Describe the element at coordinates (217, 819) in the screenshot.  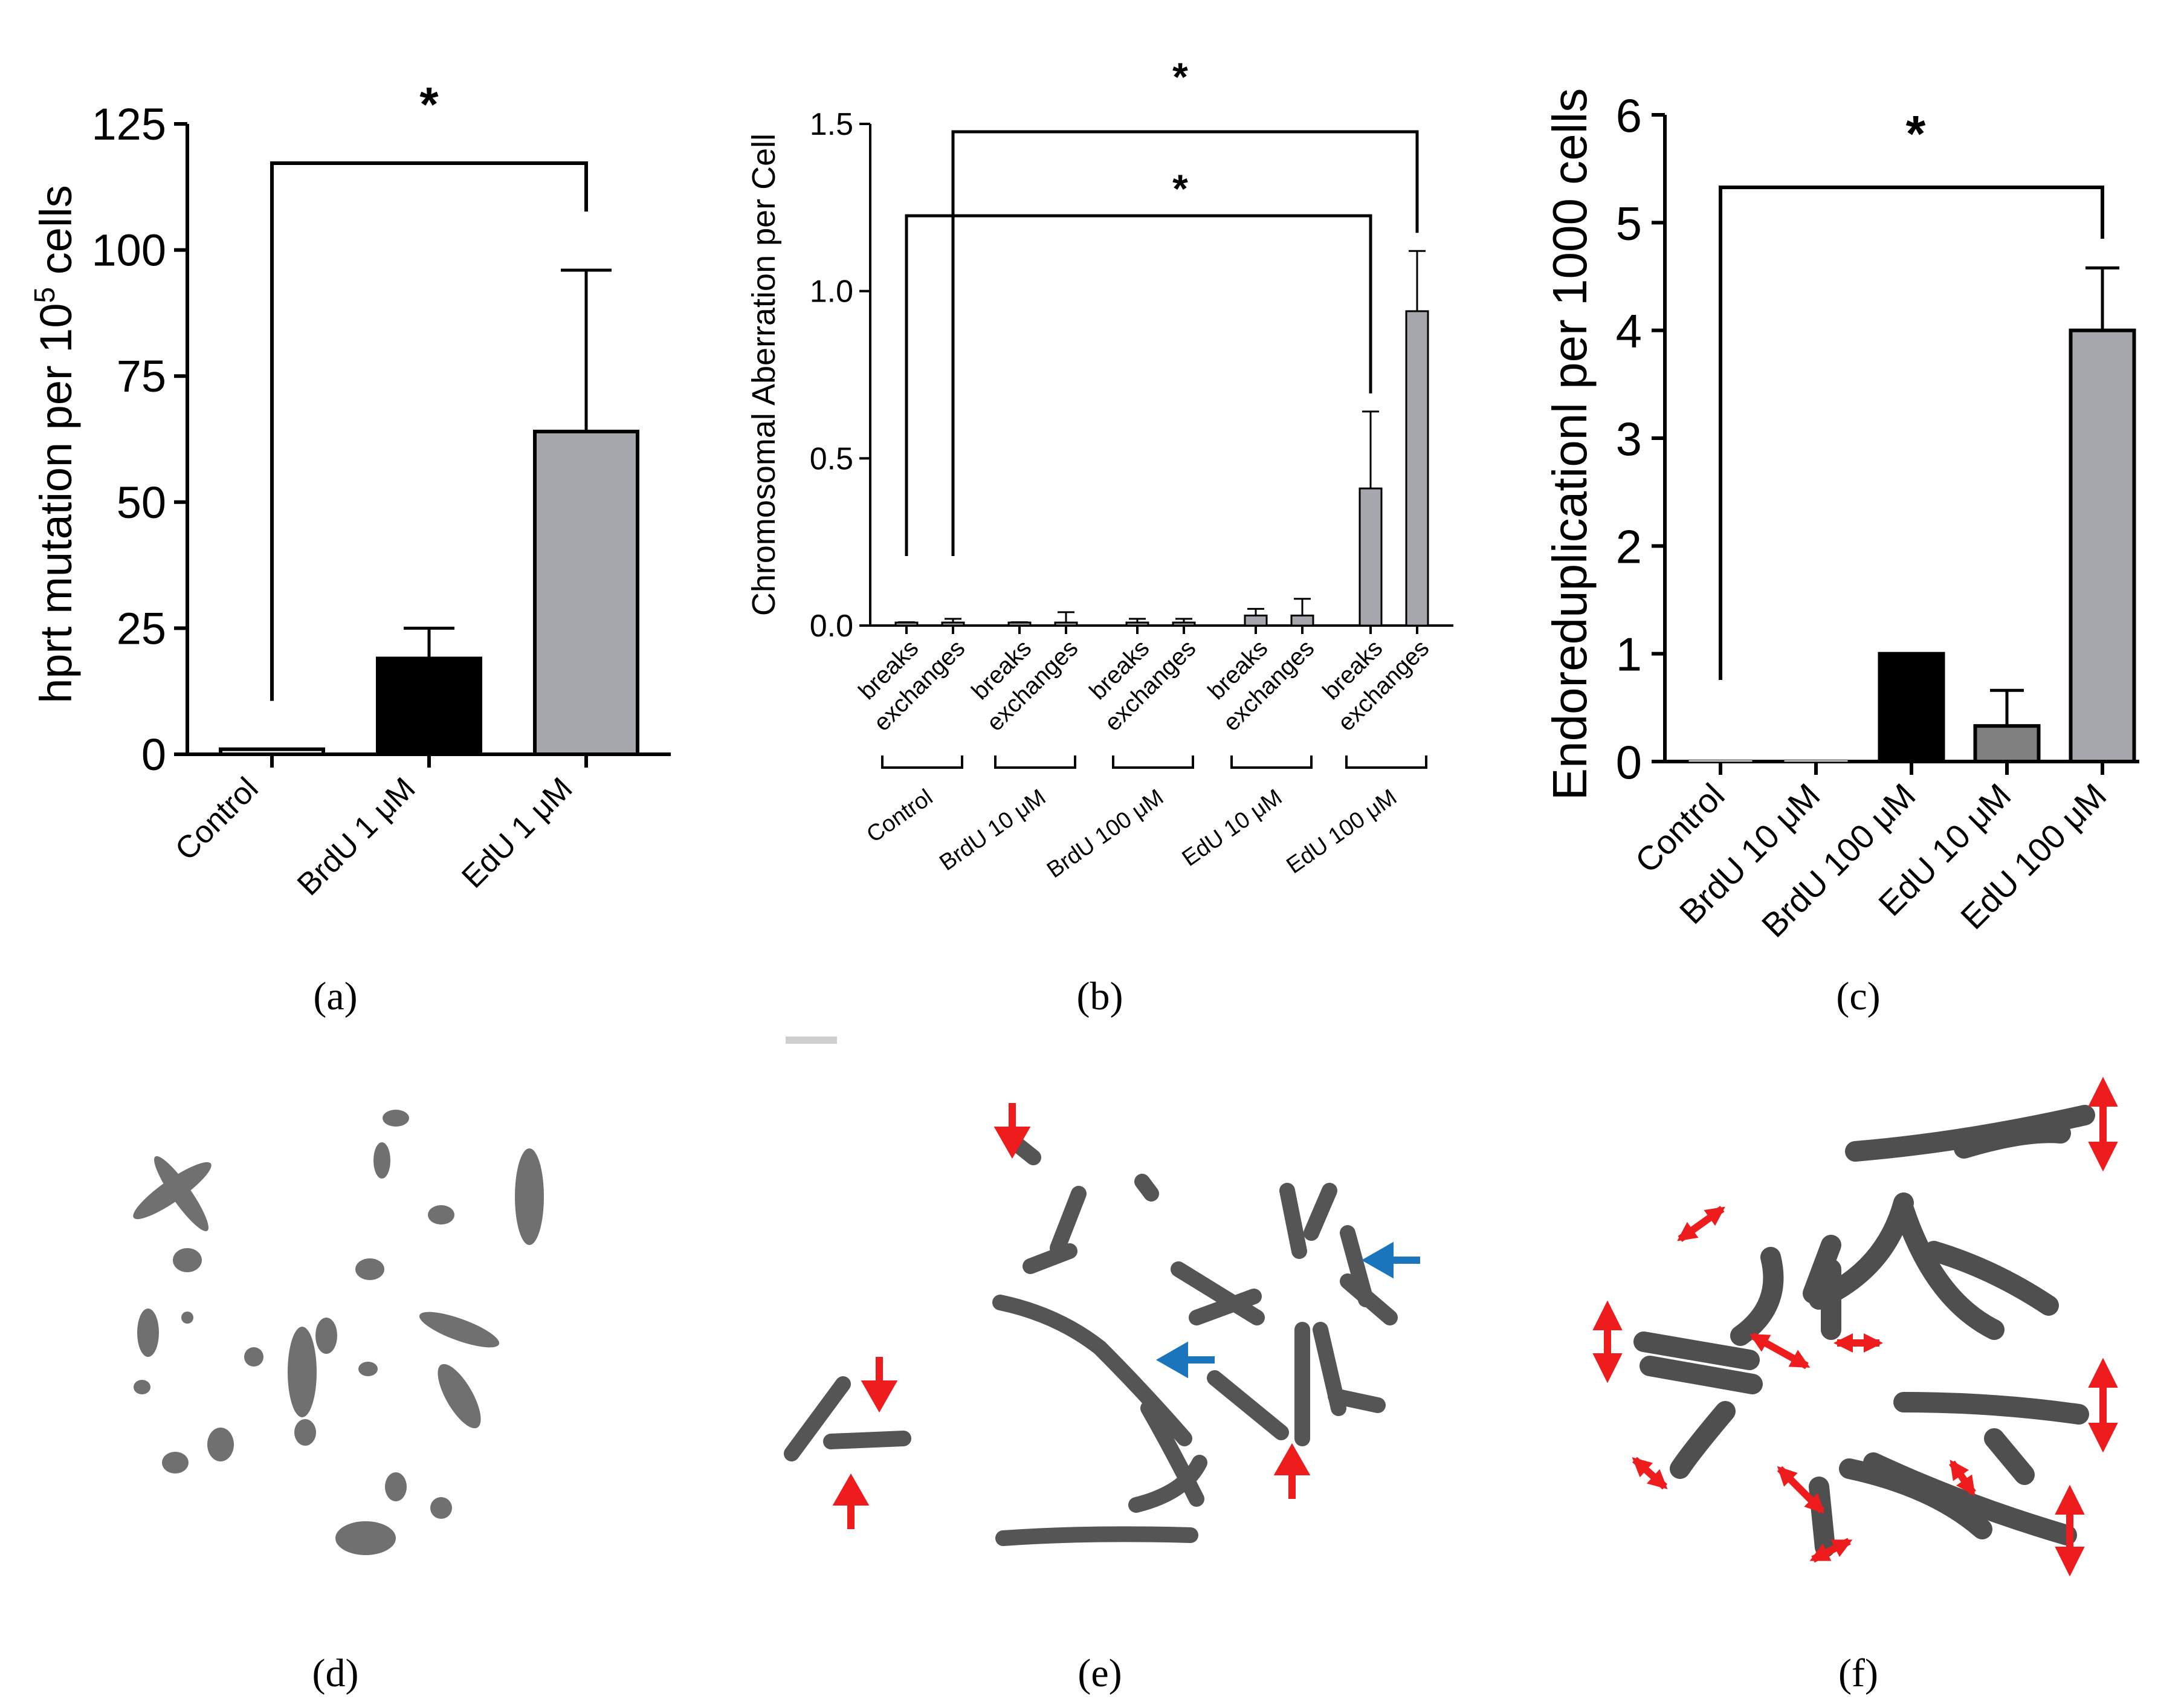
I see `x-tick-label: Control` at that location.